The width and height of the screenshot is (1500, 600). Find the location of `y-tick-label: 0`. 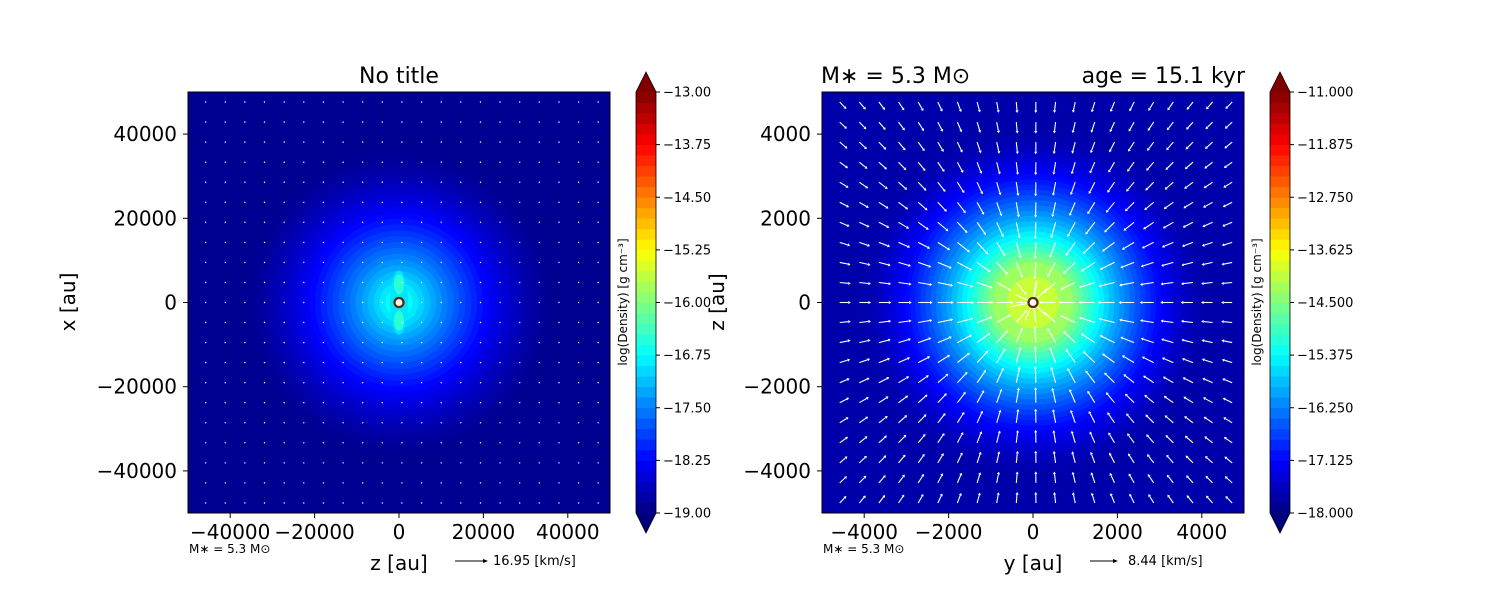

y-tick-label: 0 is located at coordinates (170, 303).